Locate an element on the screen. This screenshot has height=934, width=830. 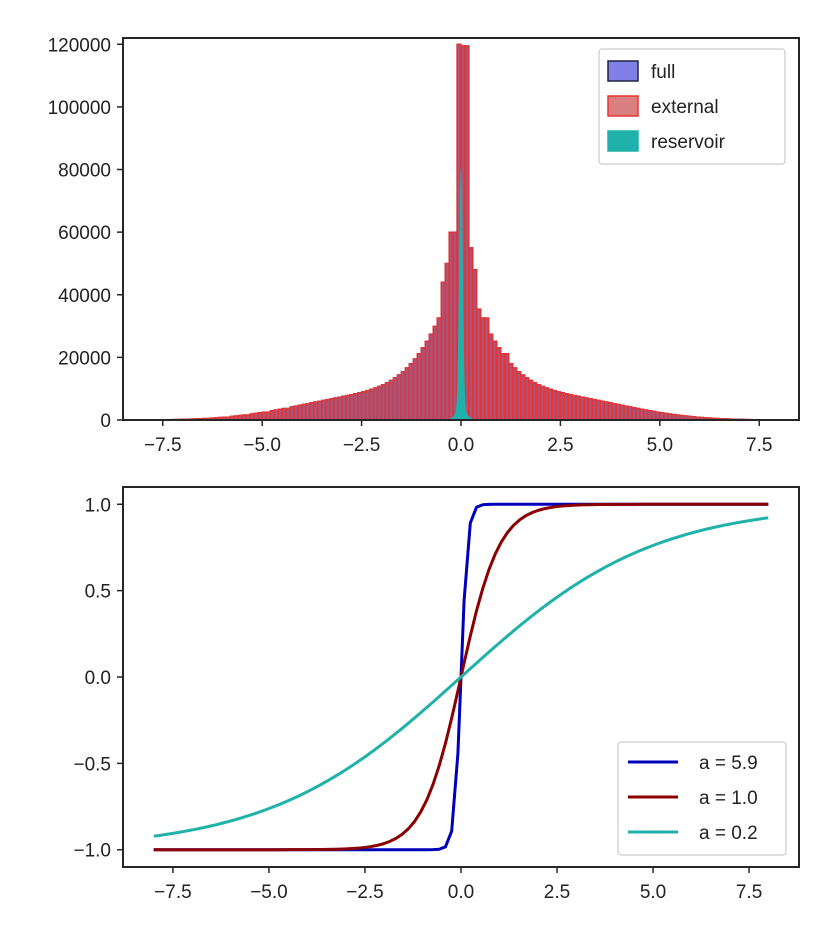
legend-label-full: full is located at coordinates (663, 72).